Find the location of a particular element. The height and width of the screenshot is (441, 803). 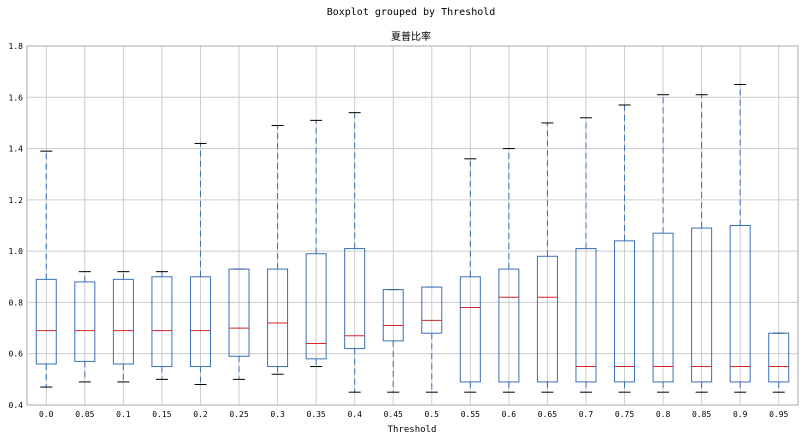

box-0.95 is located at coordinates (779, 362).